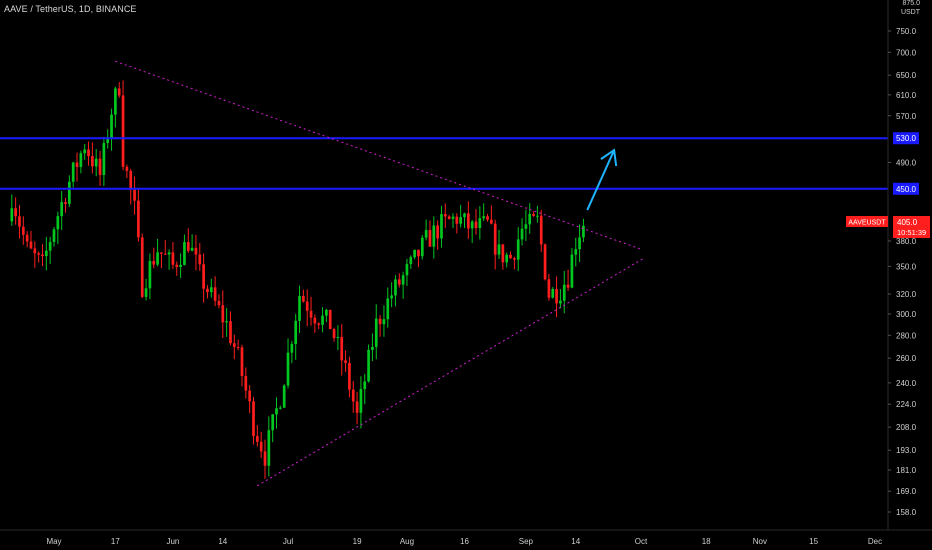 The width and height of the screenshot is (932, 550). What do you see at coordinates (911, 232) in the screenshot?
I see `countdown-label: 10:51:39` at bounding box center [911, 232].